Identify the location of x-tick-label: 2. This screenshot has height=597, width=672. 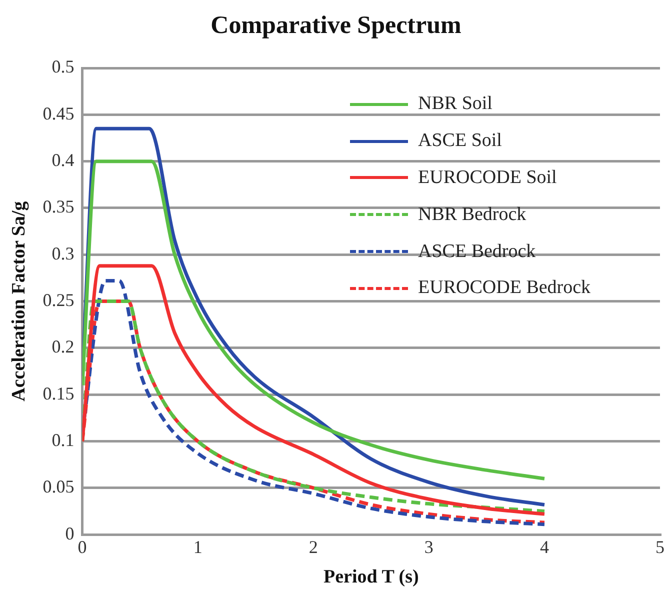
(313, 547).